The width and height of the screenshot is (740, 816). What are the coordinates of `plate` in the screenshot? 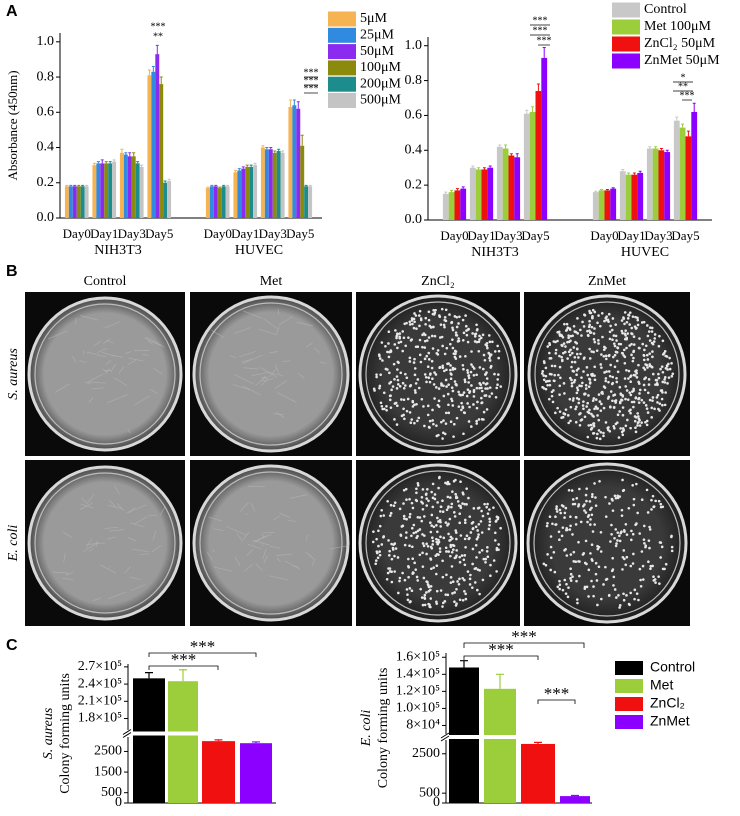 It's located at (438, 374).